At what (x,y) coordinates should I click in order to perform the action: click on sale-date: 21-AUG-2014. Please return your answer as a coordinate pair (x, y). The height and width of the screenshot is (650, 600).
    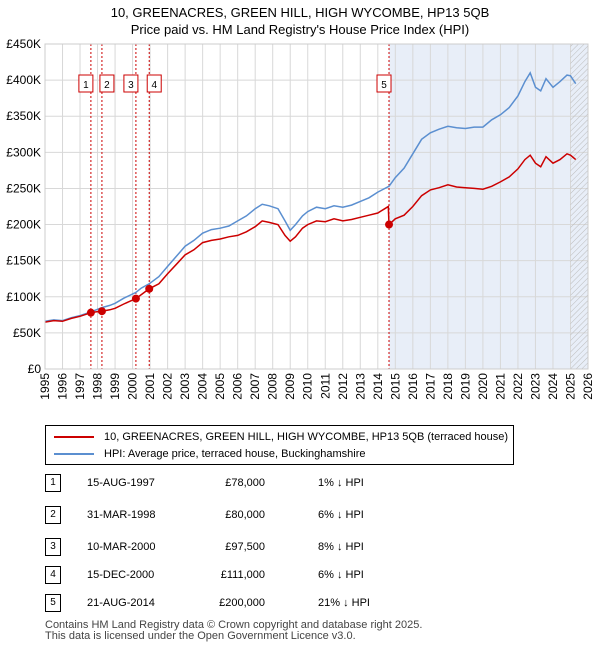
    Looking at the image, I should click on (121, 603).